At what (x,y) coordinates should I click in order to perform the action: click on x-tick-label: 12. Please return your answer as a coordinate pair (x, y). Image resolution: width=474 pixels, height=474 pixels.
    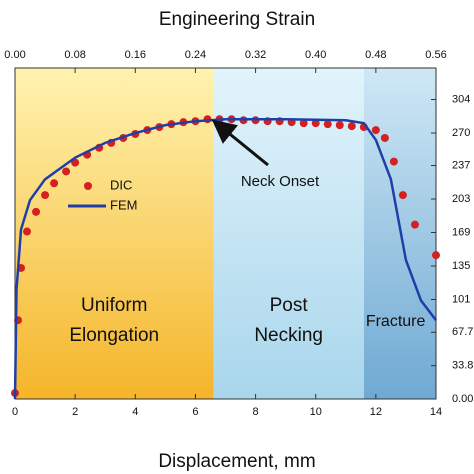
    Looking at the image, I should click on (376, 412).